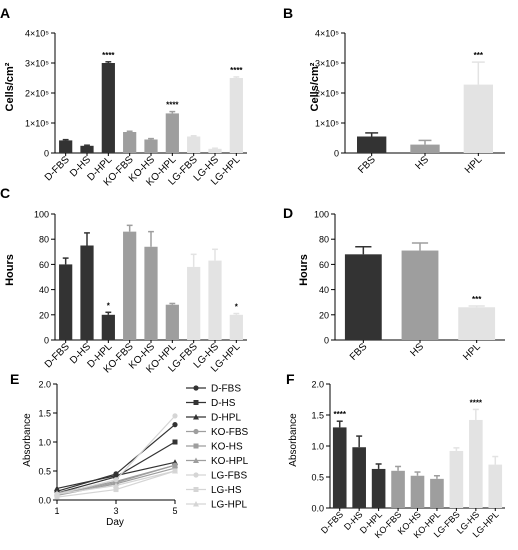 Image resolution: width=518 pixels, height=550 pixels. Describe the element at coordinates (226, 490) in the screenshot. I see `legend-label: LG-HS` at that location.